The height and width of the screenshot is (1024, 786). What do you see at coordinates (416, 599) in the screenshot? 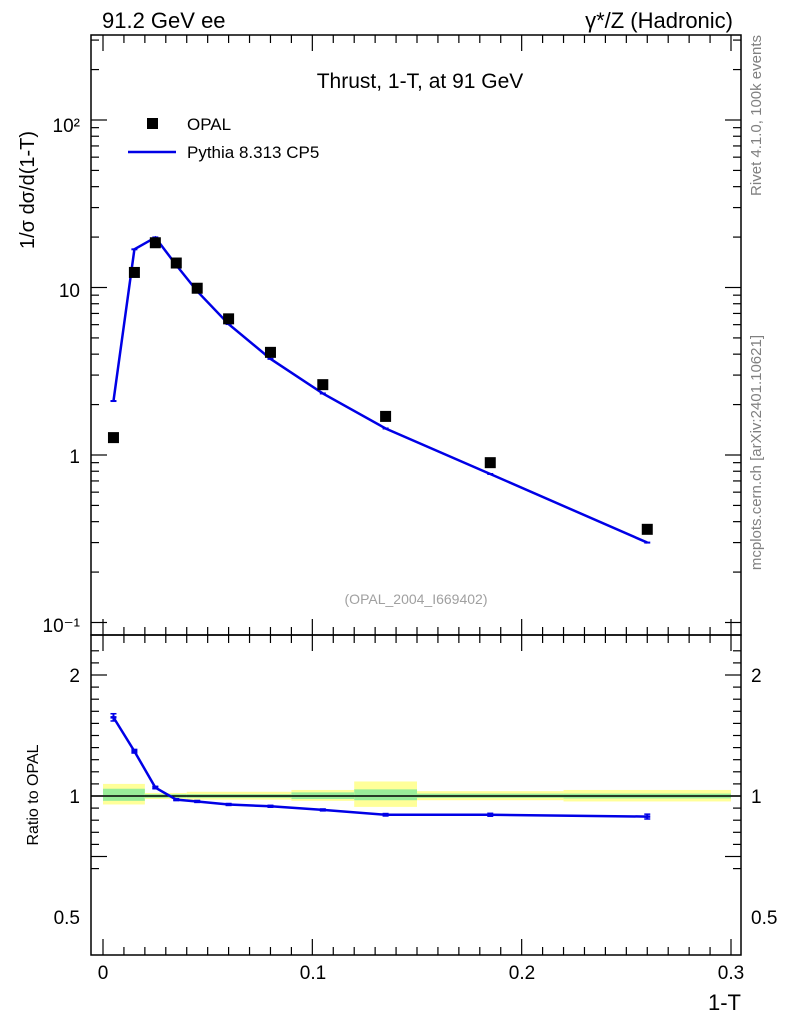
I see `analysis-id: (OPAL_2004_I669402)` at bounding box center [416, 599].